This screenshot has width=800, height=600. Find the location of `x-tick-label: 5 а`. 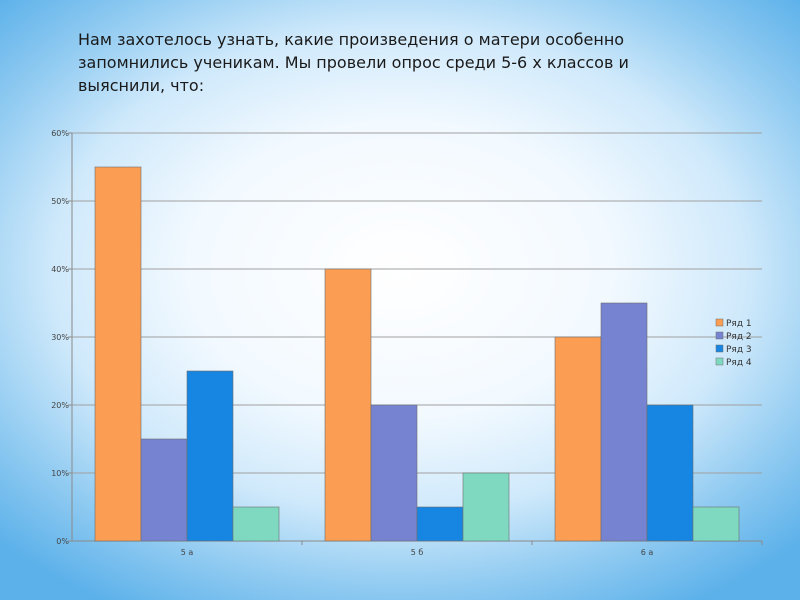

x-tick-label: 5 а is located at coordinates (187, 552).